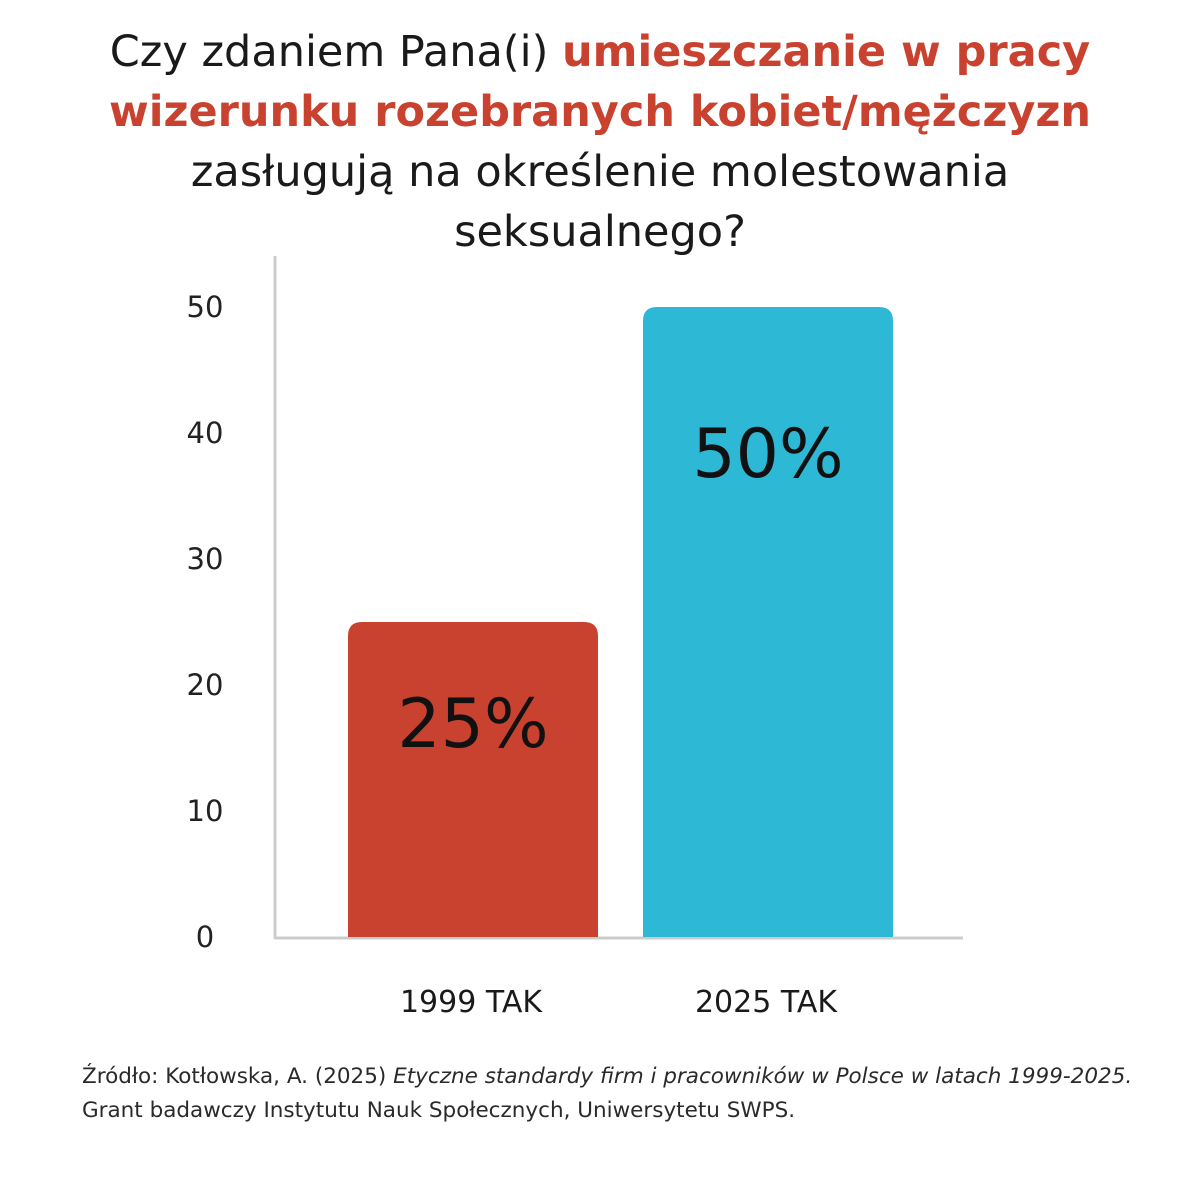  I want to click on y-tick-label: 20, so click(205, 685).